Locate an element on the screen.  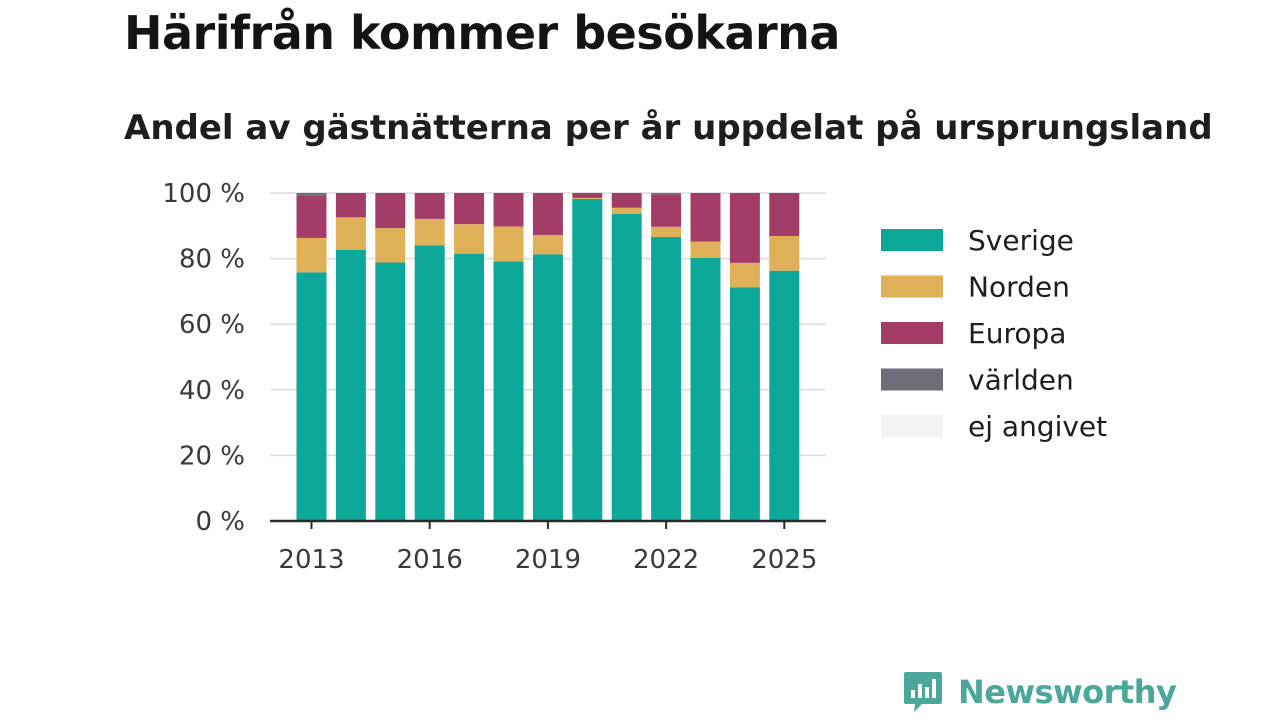
y-tick-label: 0 % is located at coordinates (220, 522).